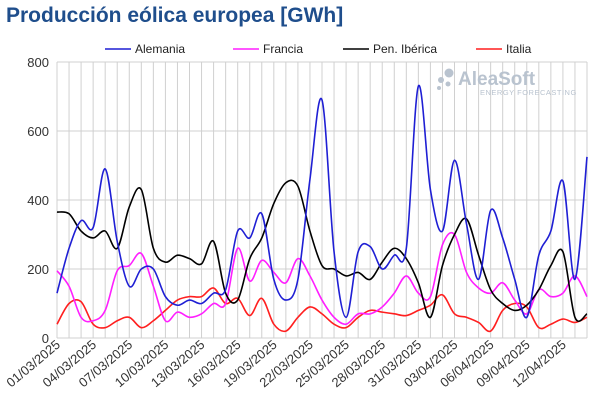 Image resolution: width=600 pixels, height=418 pixels. Describe the element at coordinates (175, 15) in the screenshot. I see `chart-title: Producción eólica europea [GWh]` at that location.